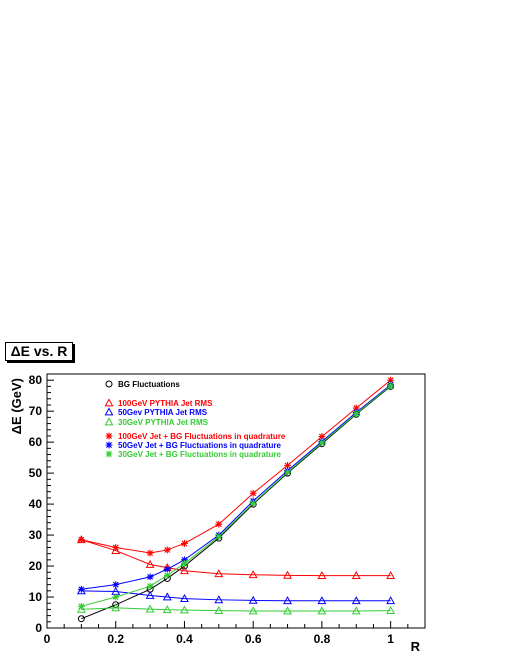  Describe the element at coordinates (36, 535) in the screenshot. I see `y-tick-label: 30` at that location.